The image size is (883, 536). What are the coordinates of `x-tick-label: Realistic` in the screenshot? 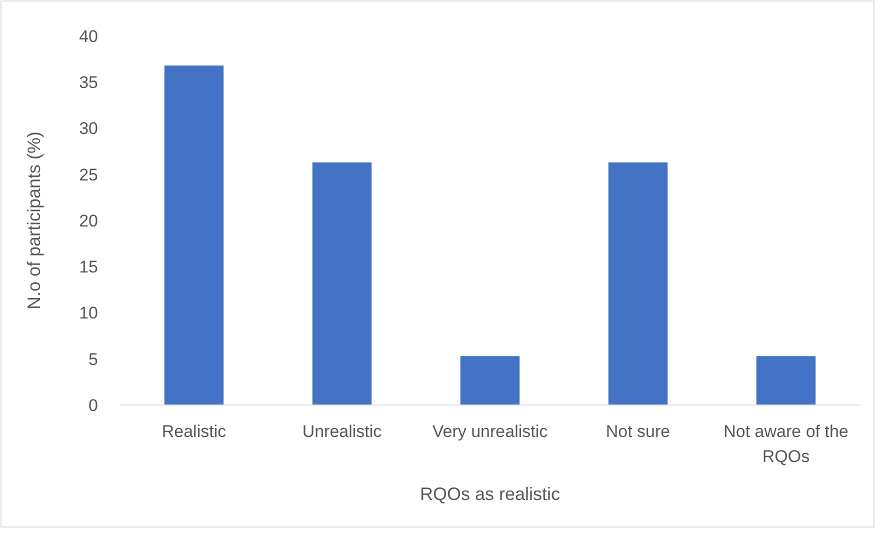 It's located at (194, 431).